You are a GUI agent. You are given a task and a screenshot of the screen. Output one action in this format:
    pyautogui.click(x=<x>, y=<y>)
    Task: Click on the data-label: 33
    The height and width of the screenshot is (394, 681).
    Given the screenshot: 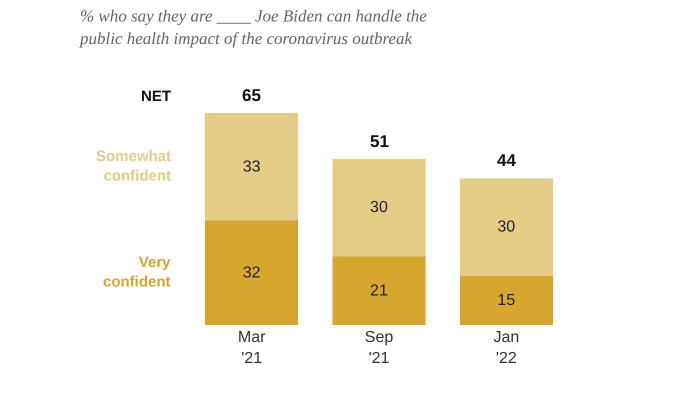 What is the action you would take?
    pyautogui.click(x=251, y=167)
    